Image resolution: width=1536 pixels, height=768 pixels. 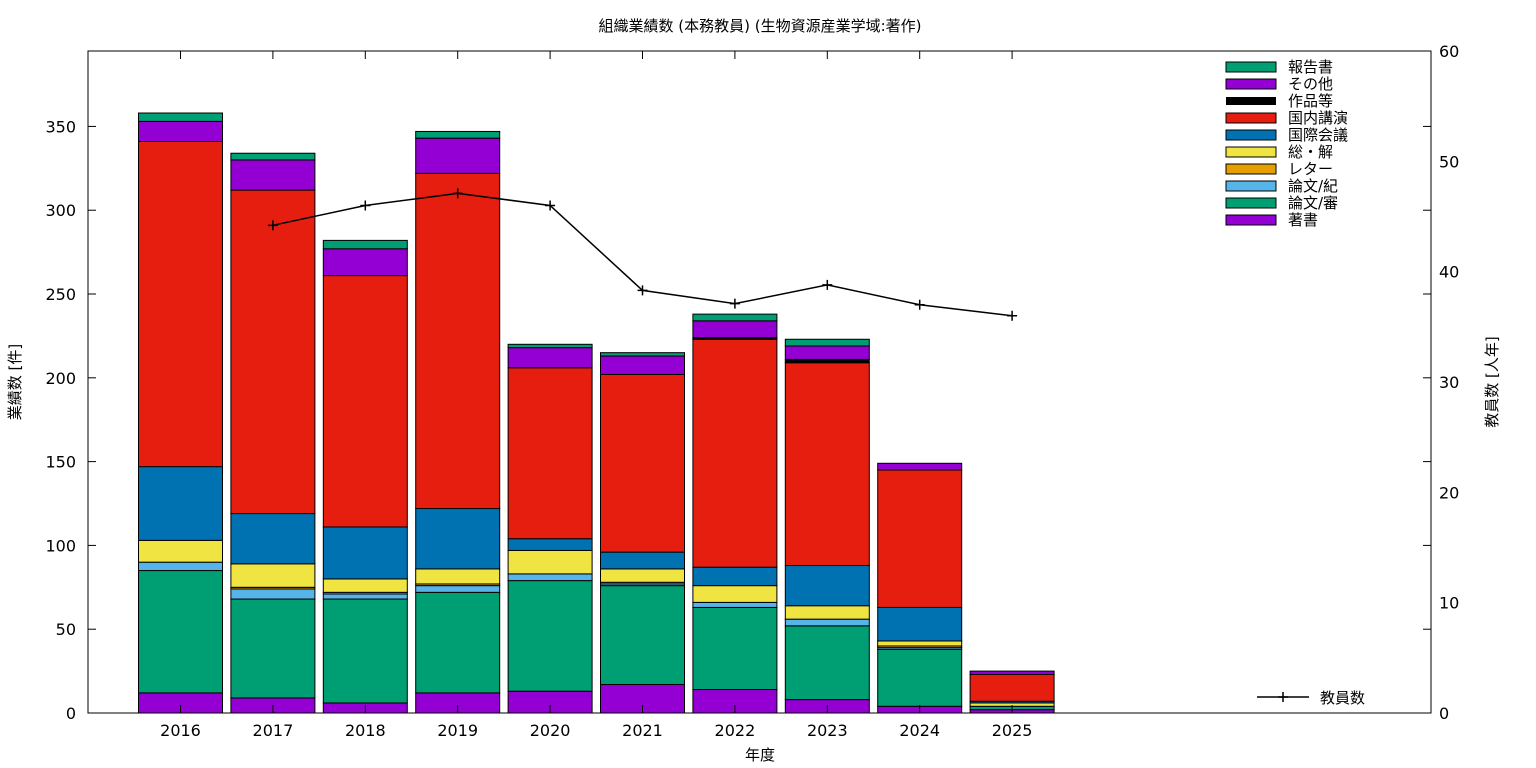 I want to click on y2-tick-label: 40, so click(x=1449, y=272).